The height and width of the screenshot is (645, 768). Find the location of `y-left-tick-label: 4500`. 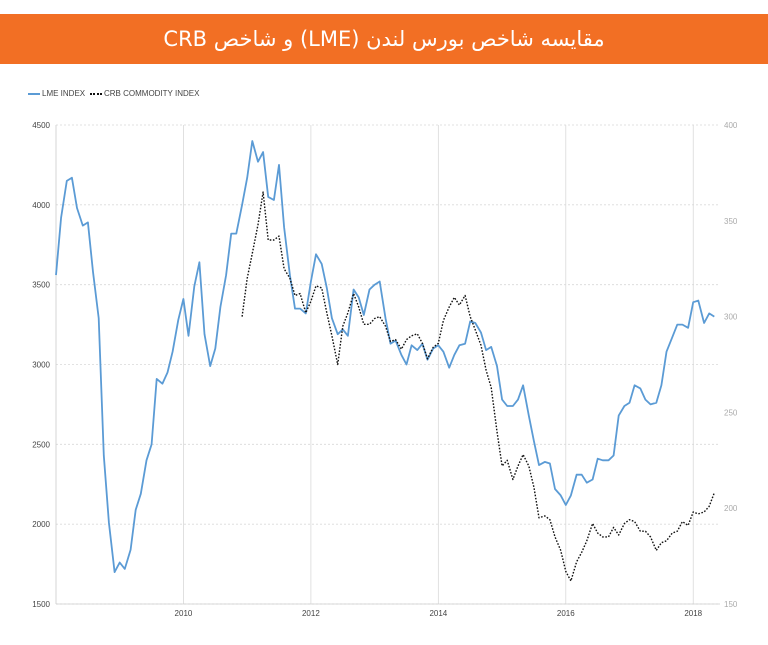

y-left-tick-label: 4500 is located at coordinates (41, 125).